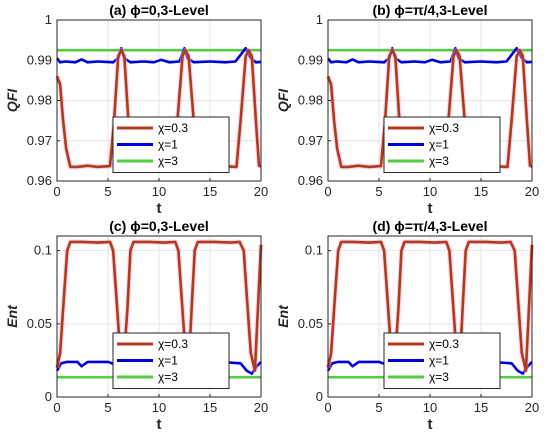 The image size is (550, 445). I want to click on chart-title: (a) ϕ=0,3-Level, so click(159, 10).